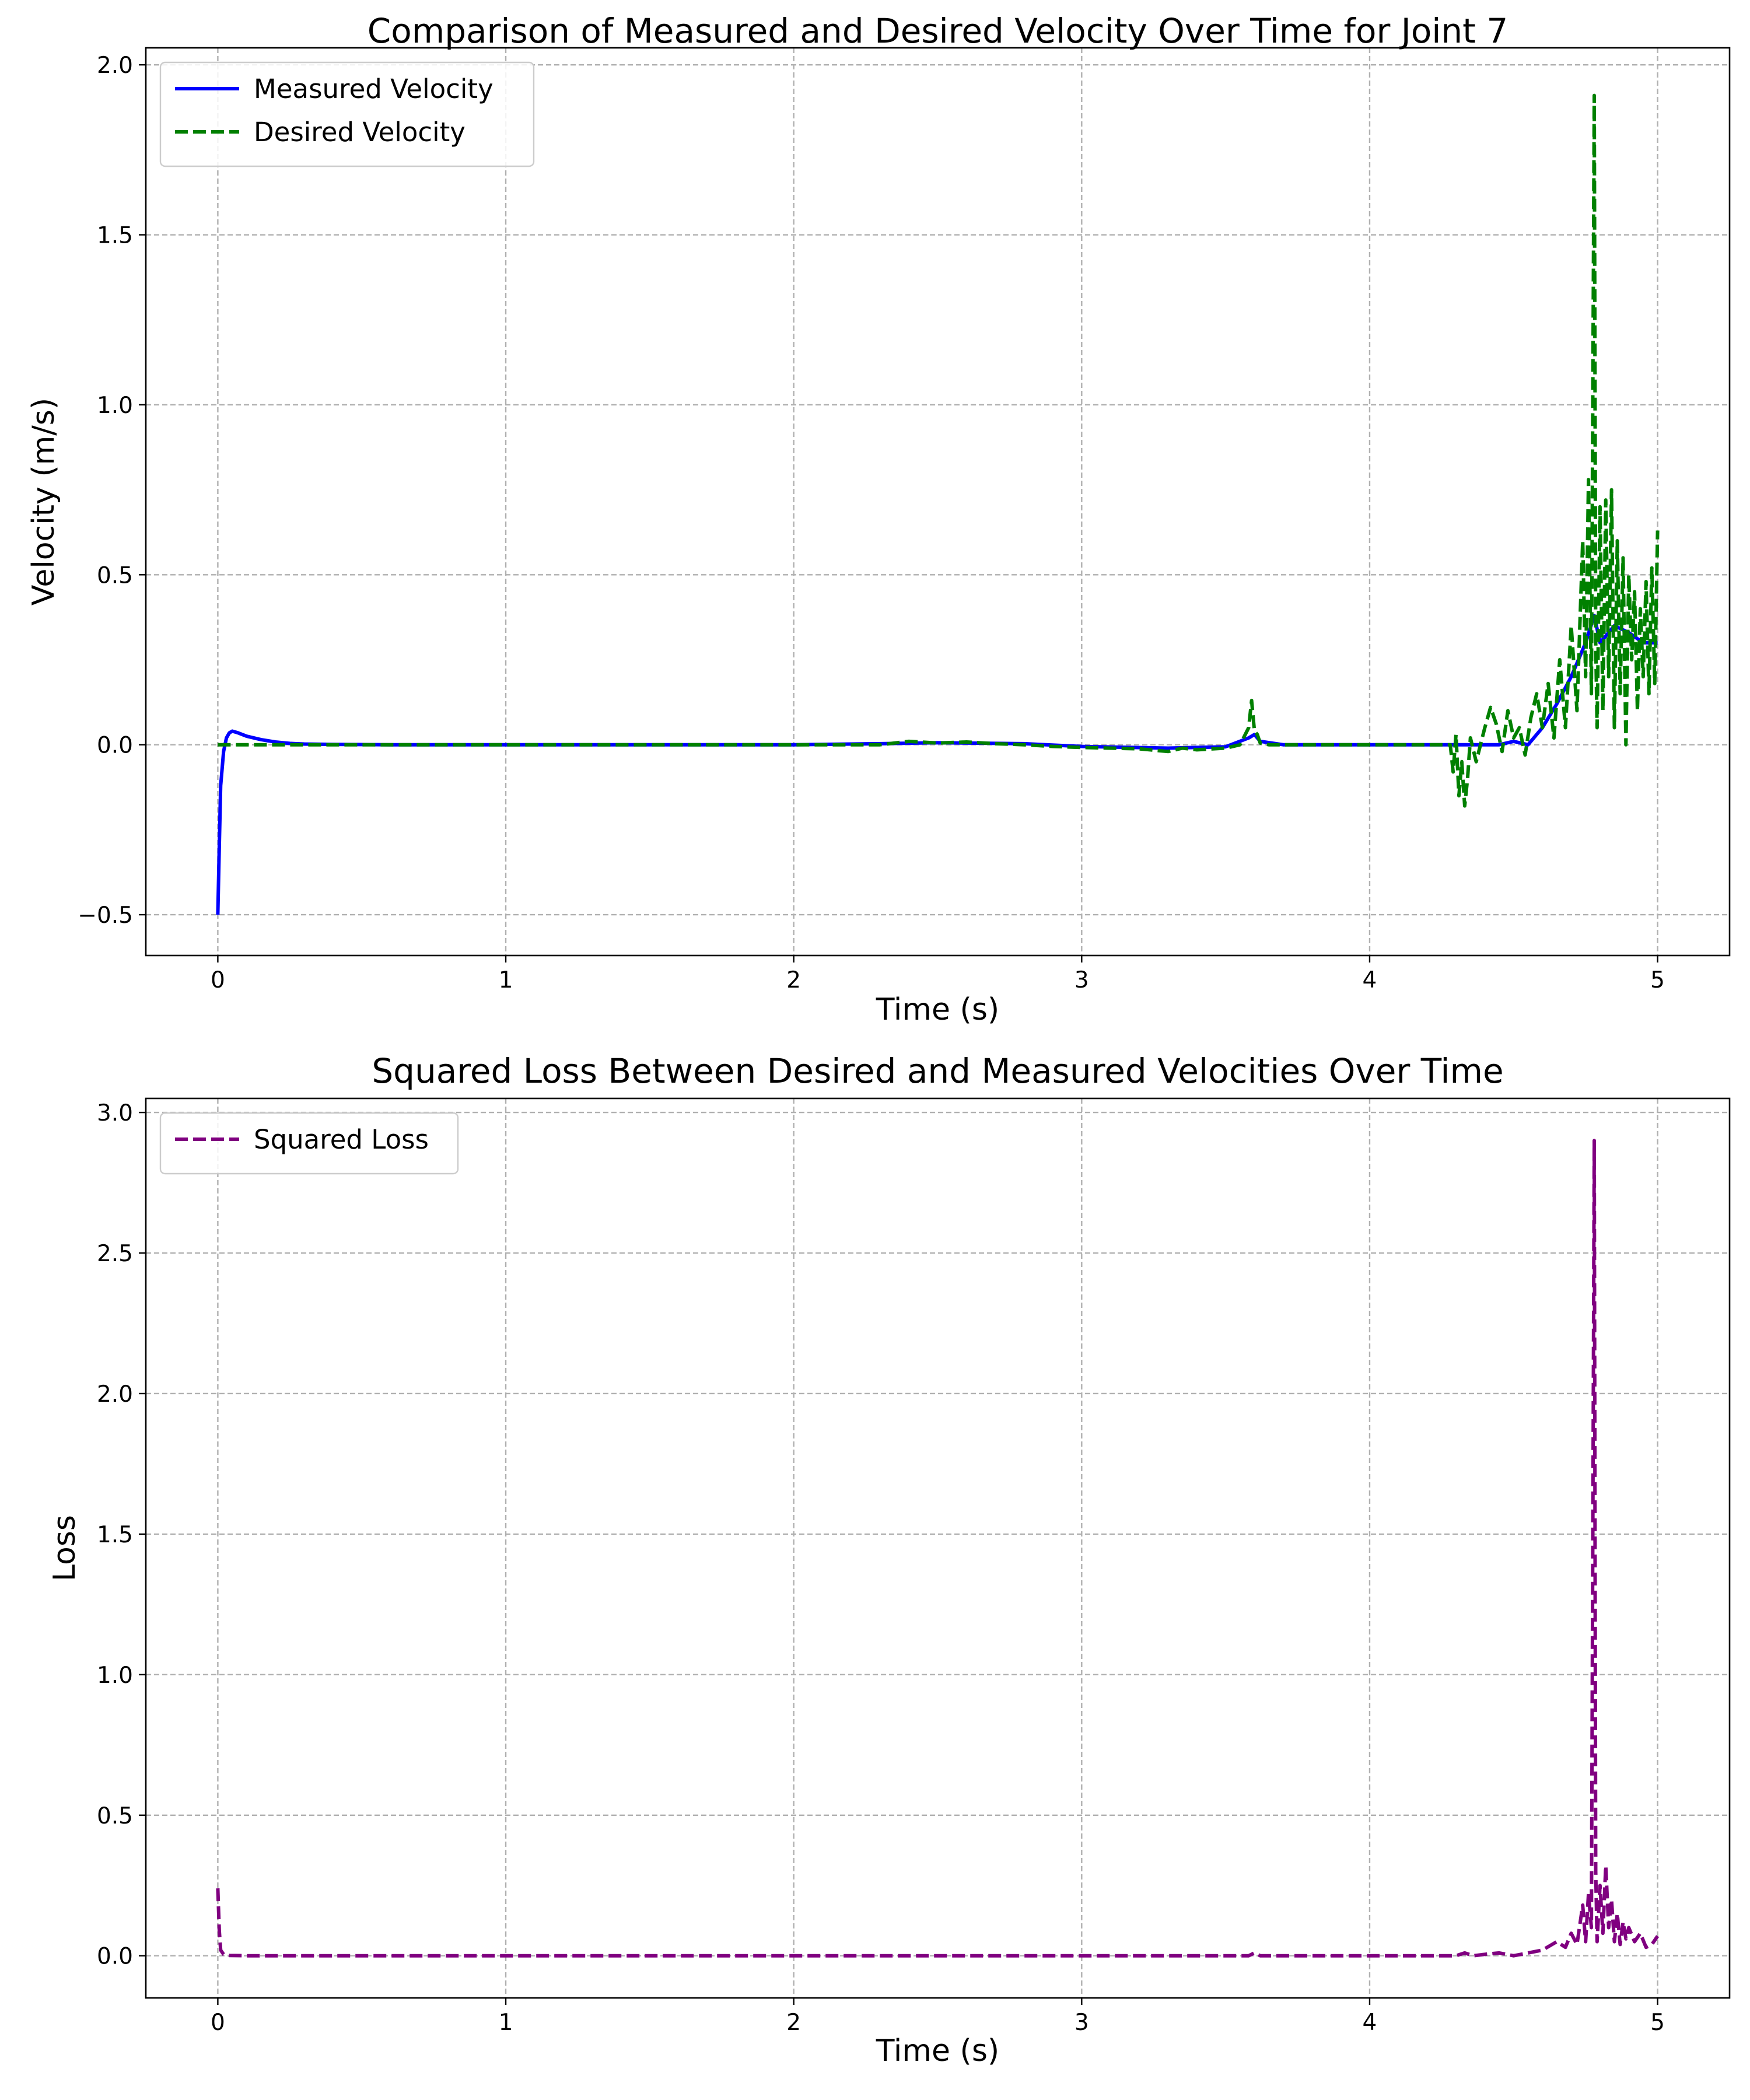  I want to click on y-tick-label: 2.5, so click(115, 1254).